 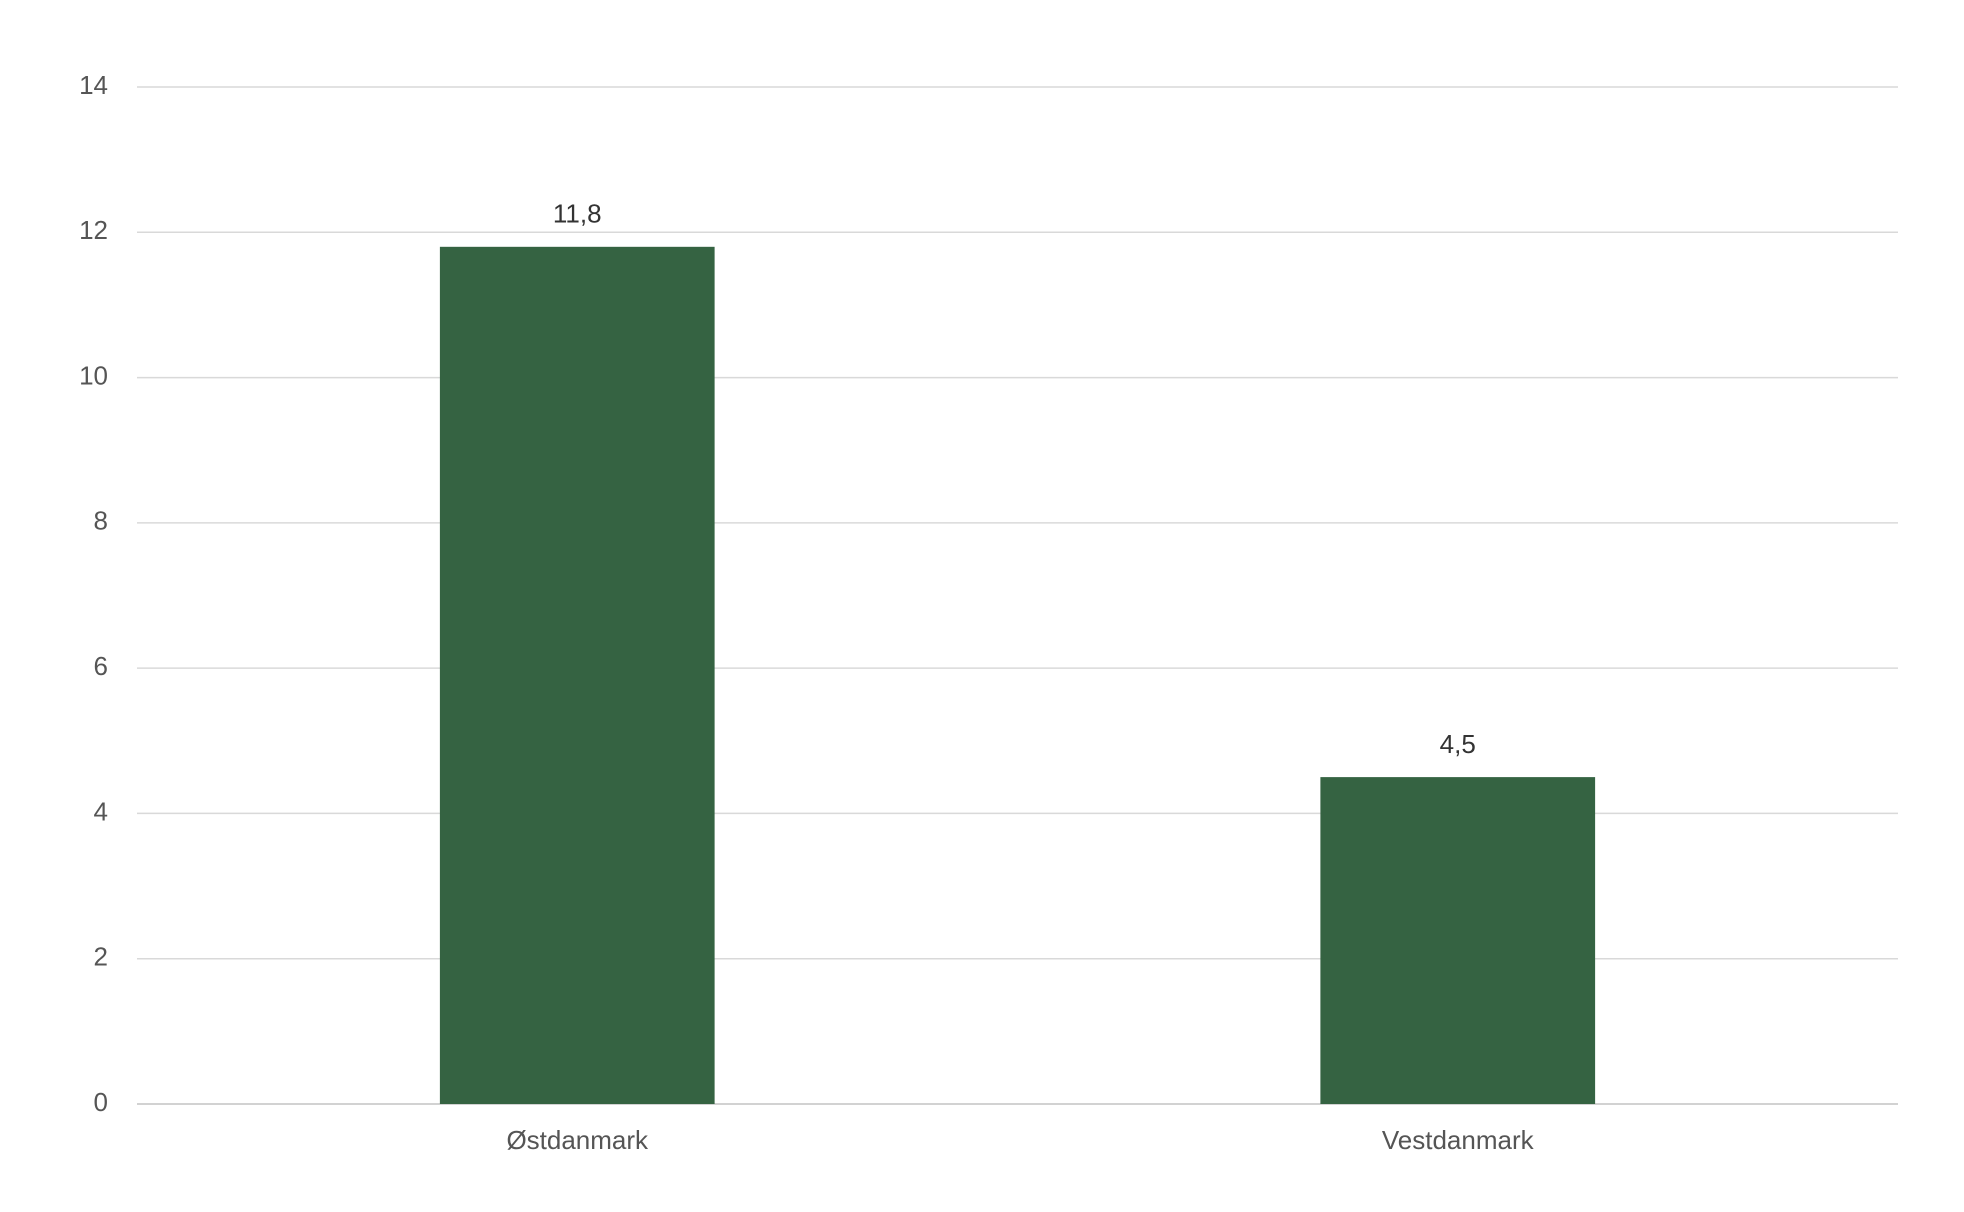 What do you see at coordinates (101, 521) in the screenshot?
I see `y-tick-label: 8` at bounding box center [101, 521].